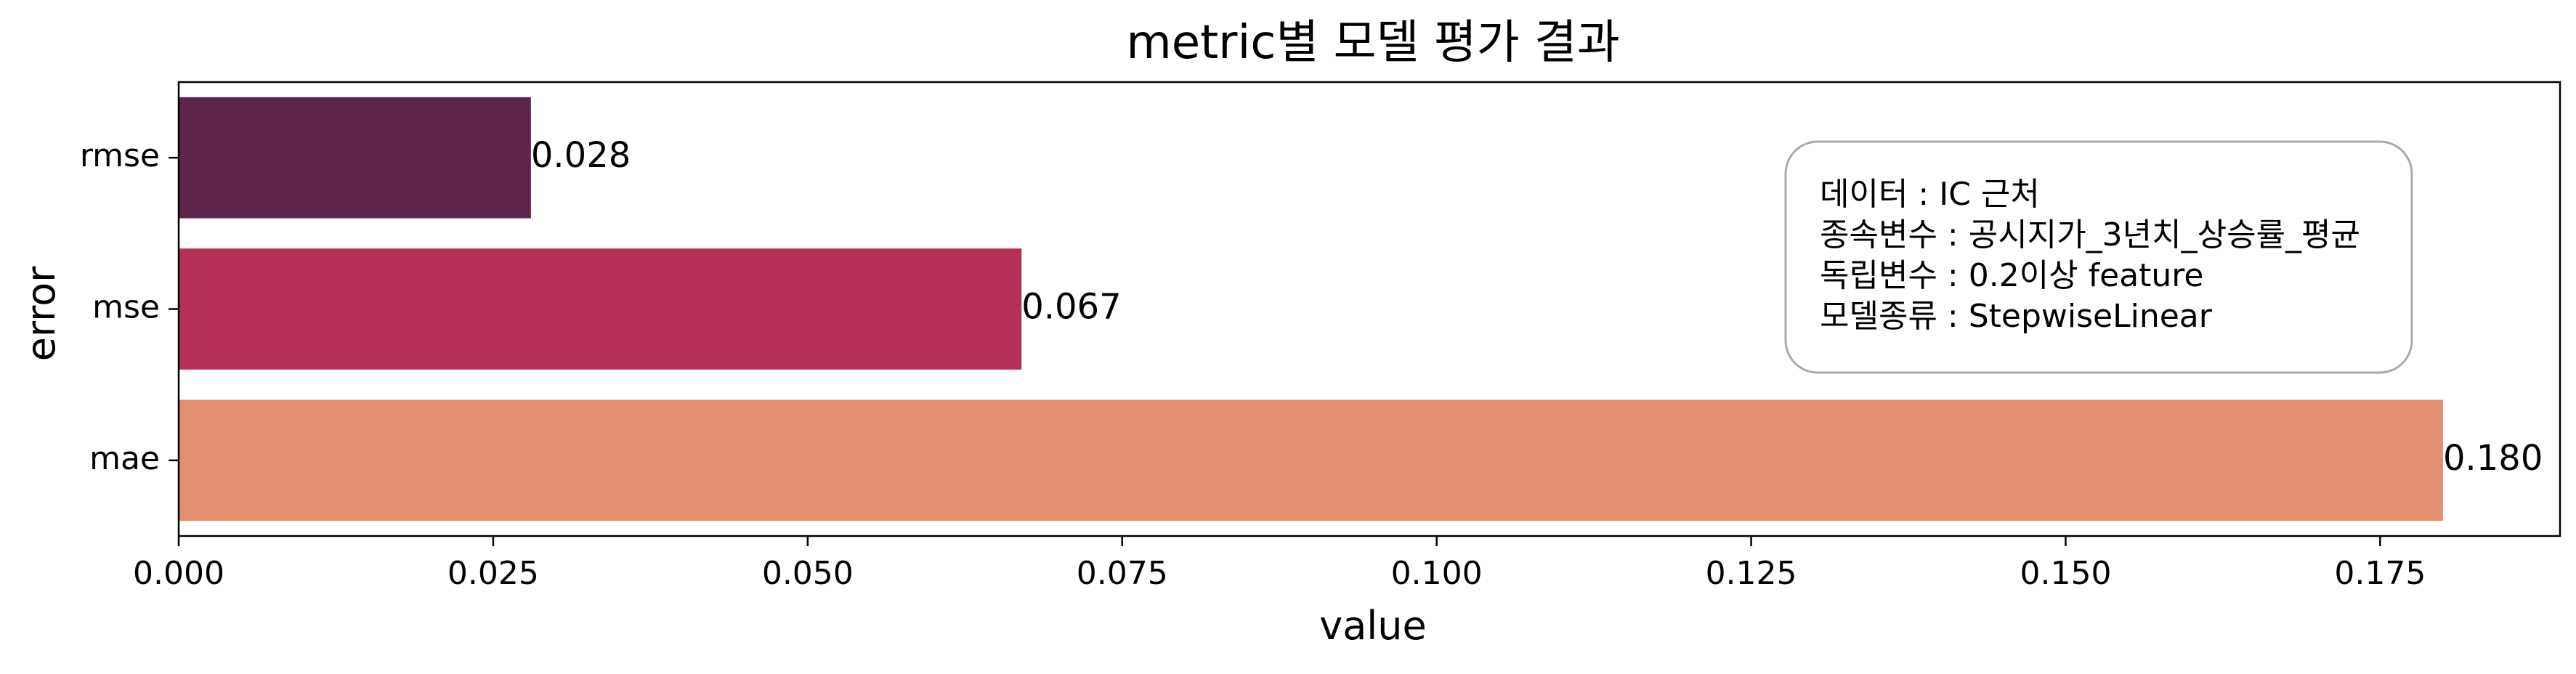  I want to click on x-tick-label: 0.100, so click(1437, 573).